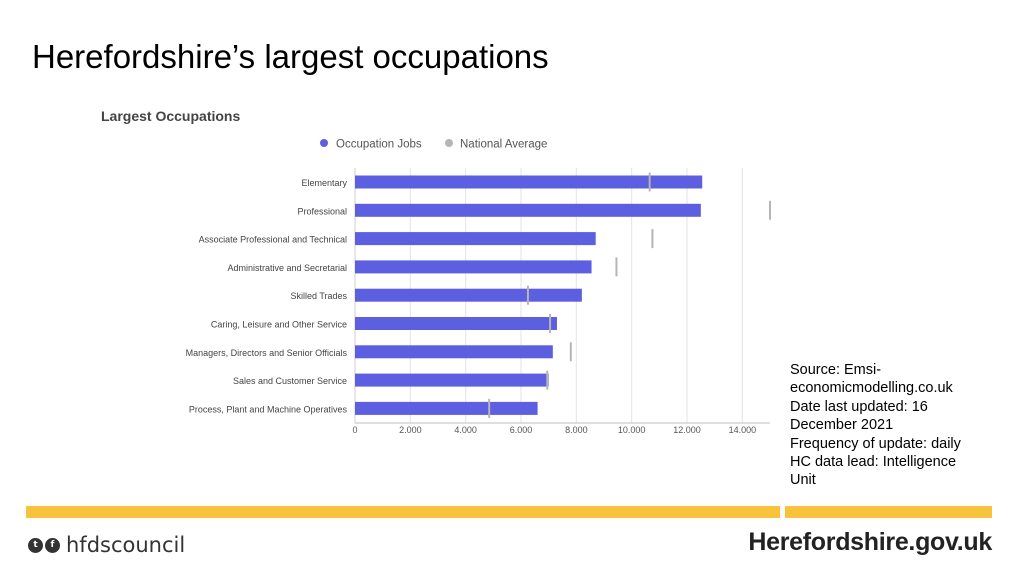 This screenshot has width=1024, height=576. Describe the element at coordinates (379, 145) in the screenshot. I see `legend-label-1: Occupation Jobs` at that location.